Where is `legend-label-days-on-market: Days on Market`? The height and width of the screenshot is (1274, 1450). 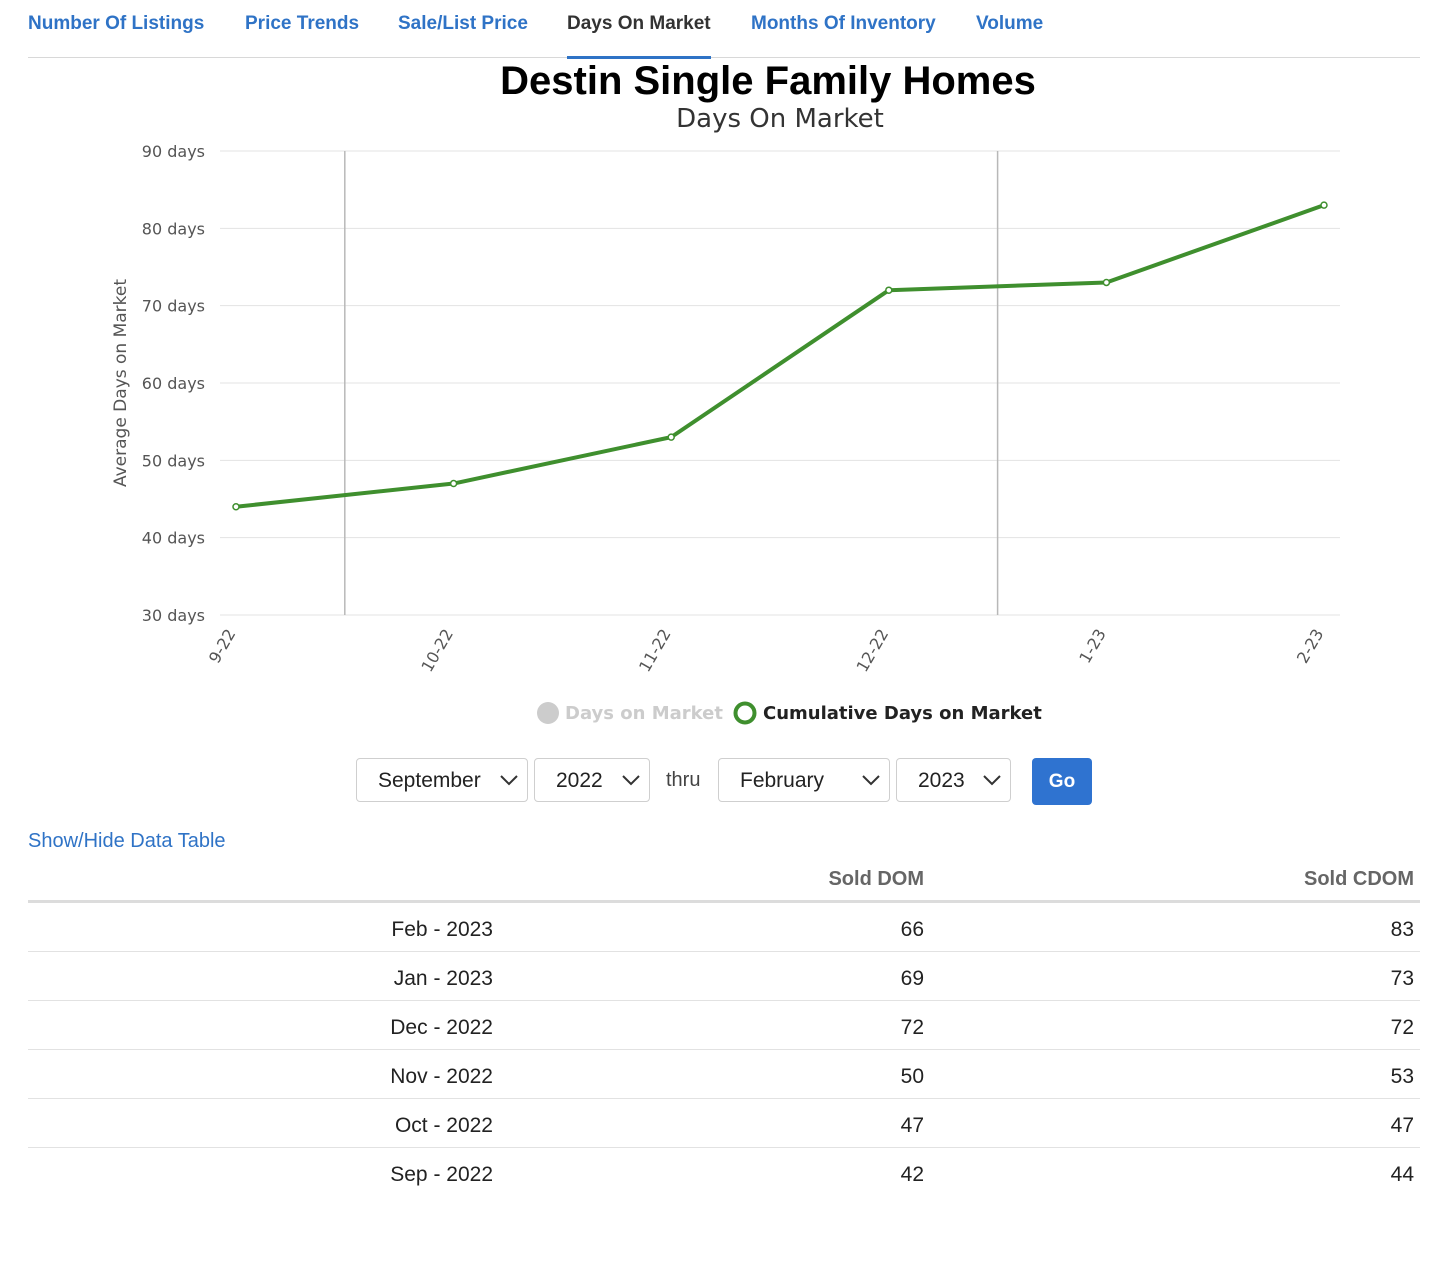 legend-label-days-on-market: Days on Market is located at coordinates (644, 713).